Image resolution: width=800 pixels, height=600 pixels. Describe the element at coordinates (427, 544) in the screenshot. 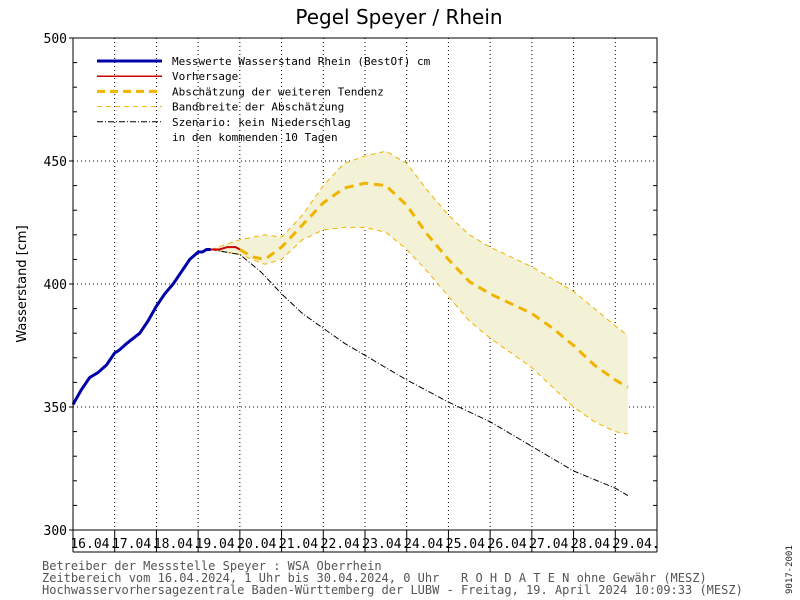

I see `x-tick-label: 24.04.` at that location.